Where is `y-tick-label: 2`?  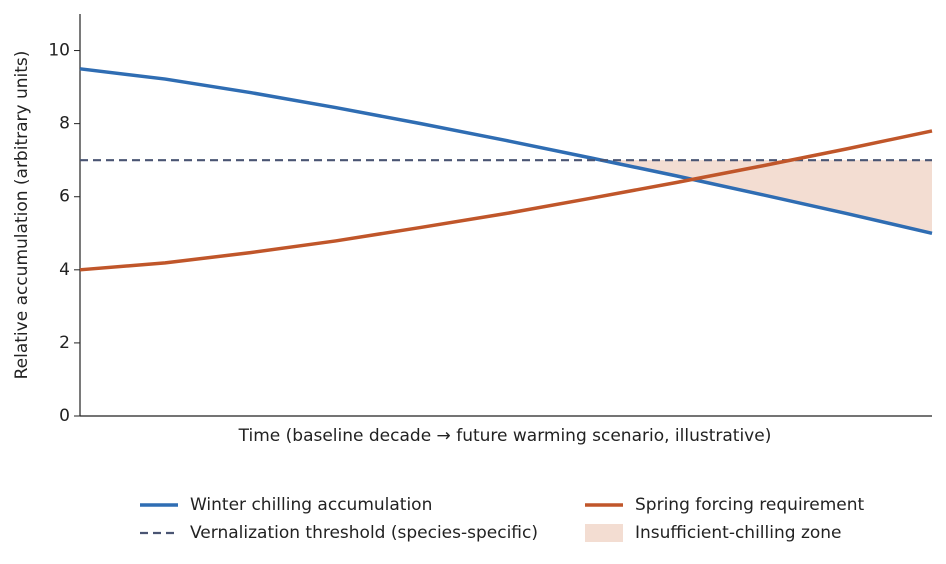 y-tick-label: 2 is located at coordinates (64, 343).